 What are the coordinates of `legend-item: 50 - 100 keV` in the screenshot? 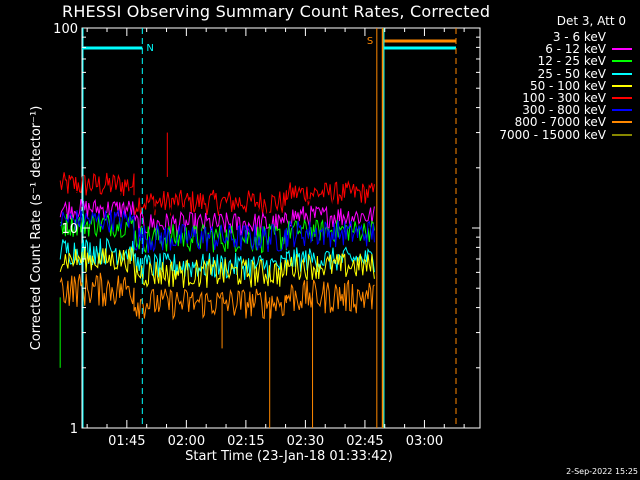 It's located at (581, 86).